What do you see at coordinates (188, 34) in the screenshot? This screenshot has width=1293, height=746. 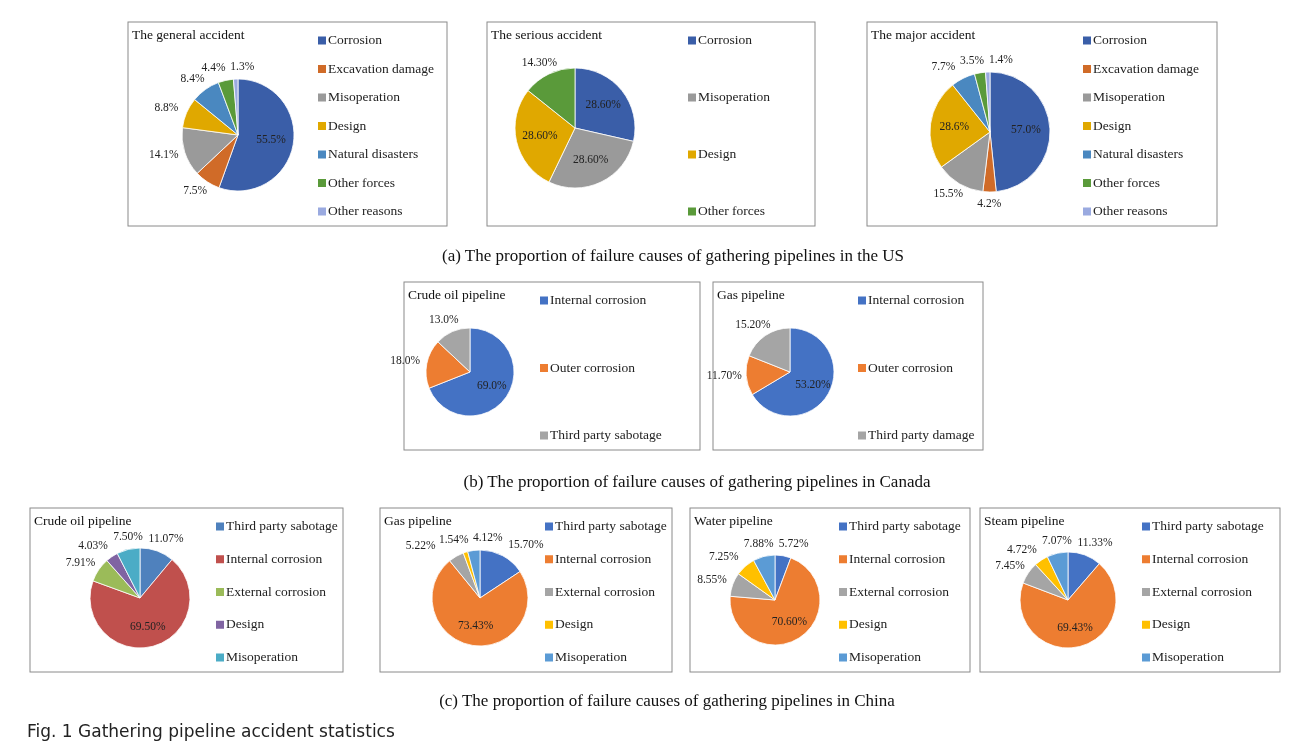 I see `chart-title: The general accident` at bounding box center [188, 34].